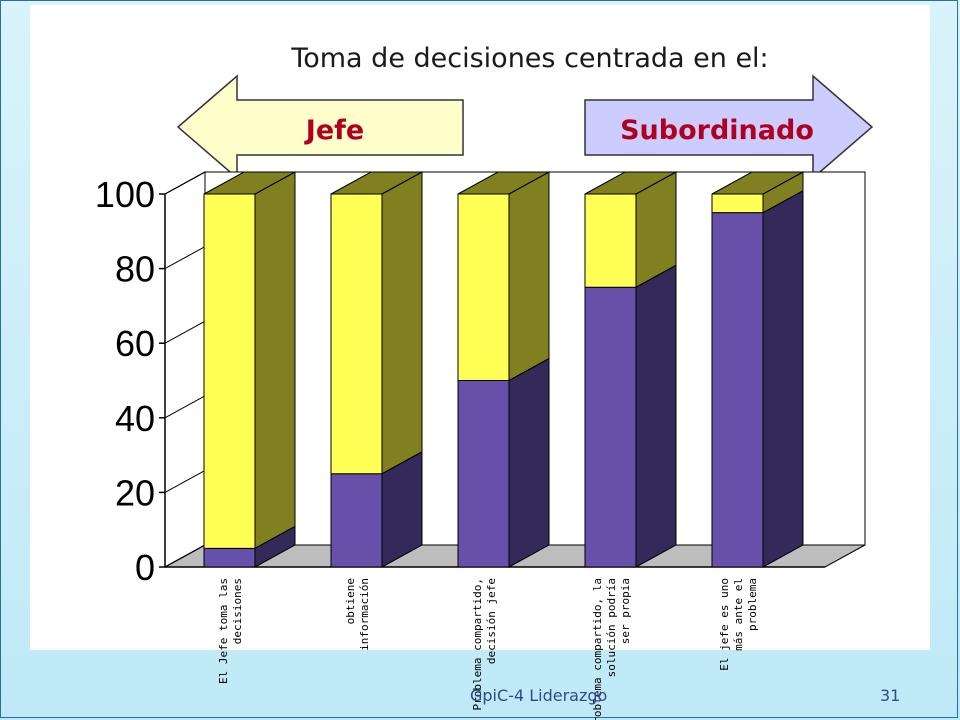  Describe the element at coordinates (890, 695) in the screenshot. I see `page-number: 31` at that location.